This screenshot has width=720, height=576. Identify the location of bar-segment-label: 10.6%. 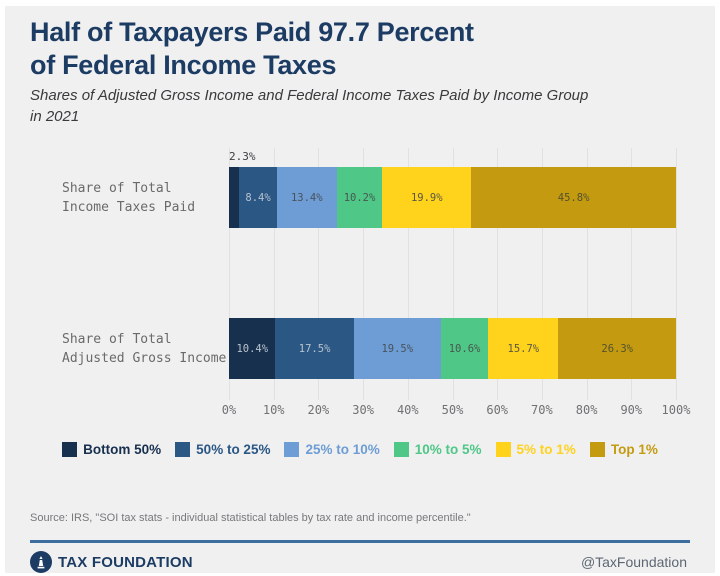
(464, 348).